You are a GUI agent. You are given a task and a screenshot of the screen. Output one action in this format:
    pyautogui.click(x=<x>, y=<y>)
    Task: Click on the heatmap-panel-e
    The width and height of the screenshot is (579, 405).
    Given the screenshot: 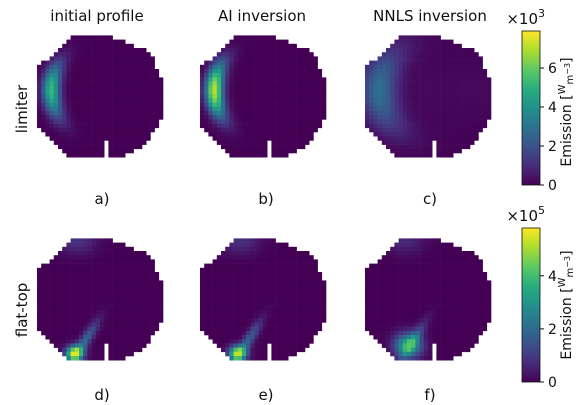 What is the action you would take?
    pyautogui.click(x=263, y=299)
    